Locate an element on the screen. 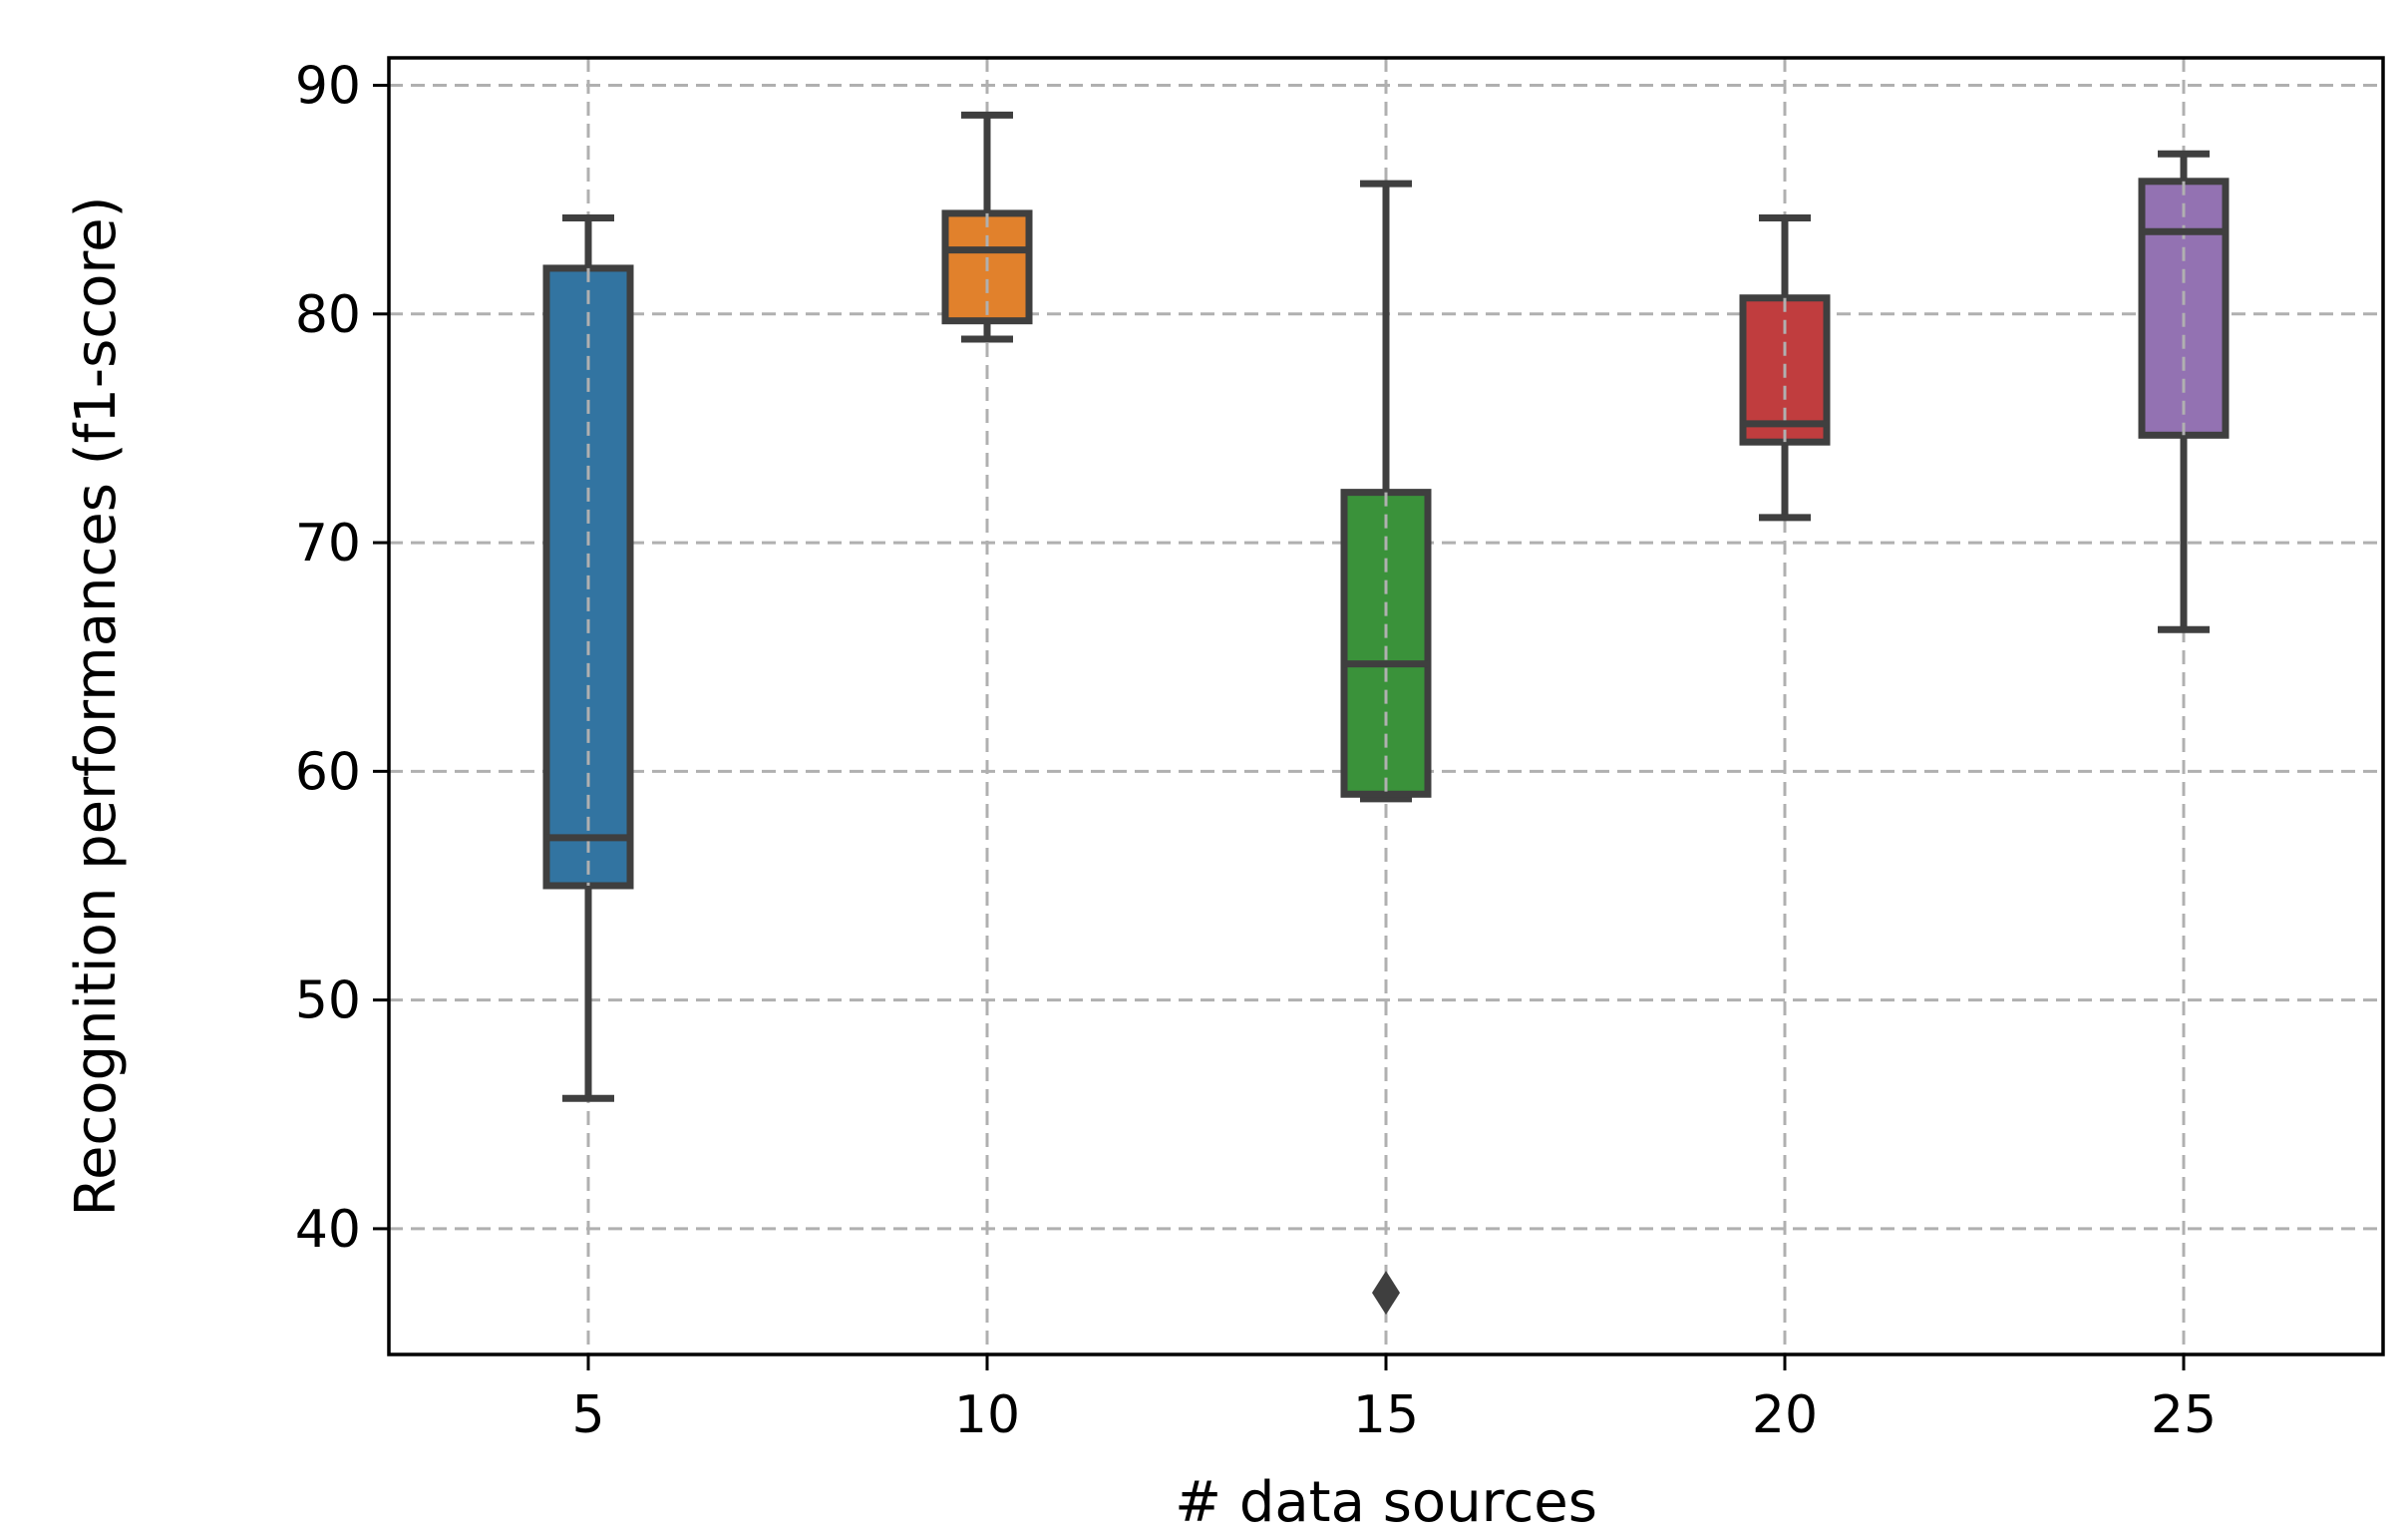 The image size is (2408, 1539). iqr-box is located at coordinates (2184, 308).